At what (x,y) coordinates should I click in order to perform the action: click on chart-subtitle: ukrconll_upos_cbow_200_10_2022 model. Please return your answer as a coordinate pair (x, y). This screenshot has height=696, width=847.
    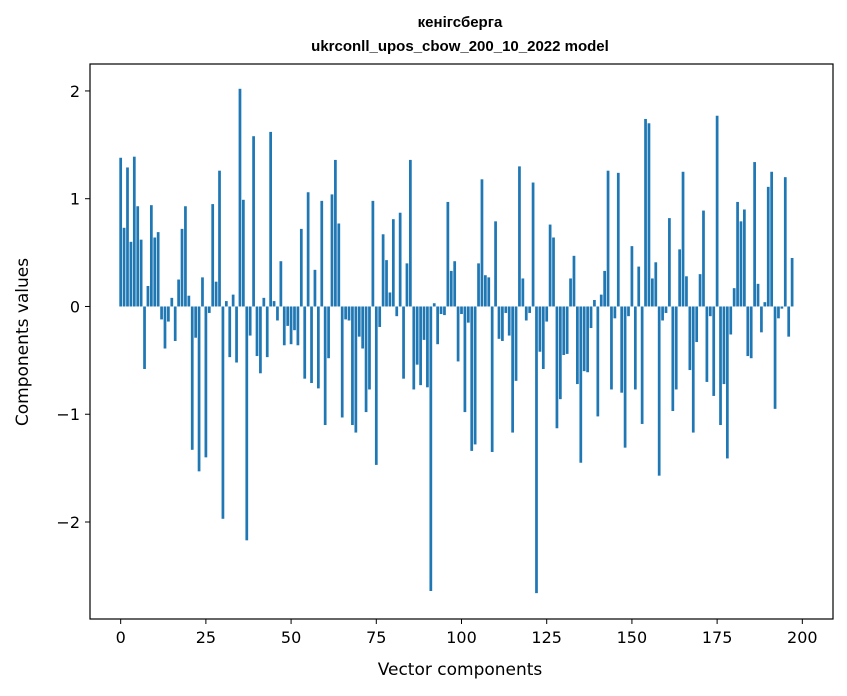
    Looking at the image, I should click on (460, 46).